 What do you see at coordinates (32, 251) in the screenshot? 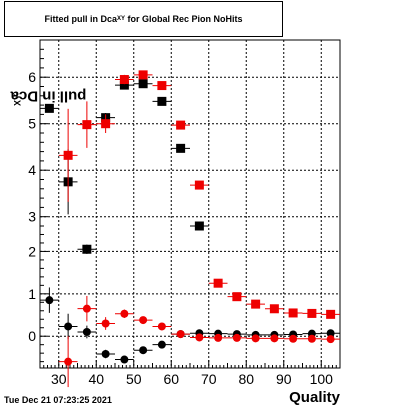
I see `y-tick-label: 2` at bounding box center [32, 251].